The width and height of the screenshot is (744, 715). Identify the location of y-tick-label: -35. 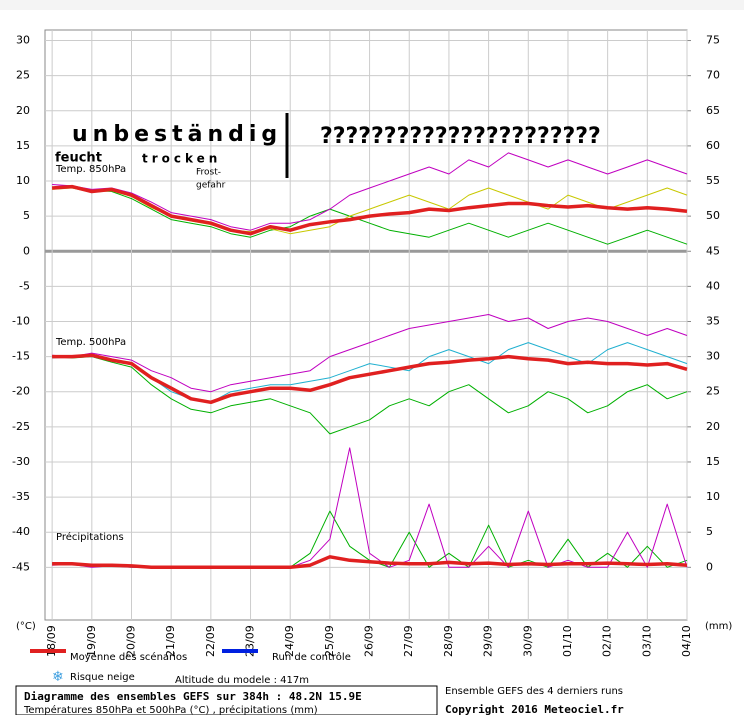
(21, 496).